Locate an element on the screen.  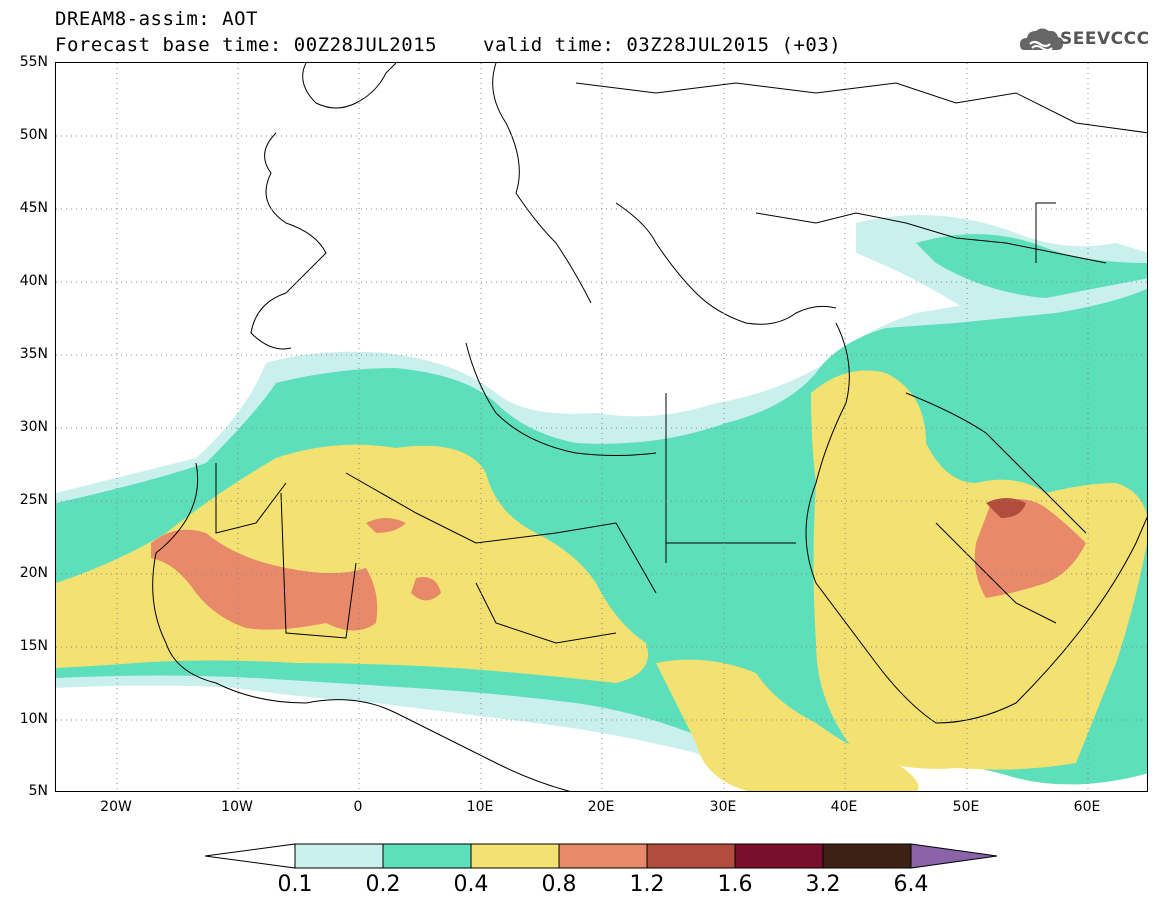
colorbar-label: 0.8 is located at coordinates (559, 884).